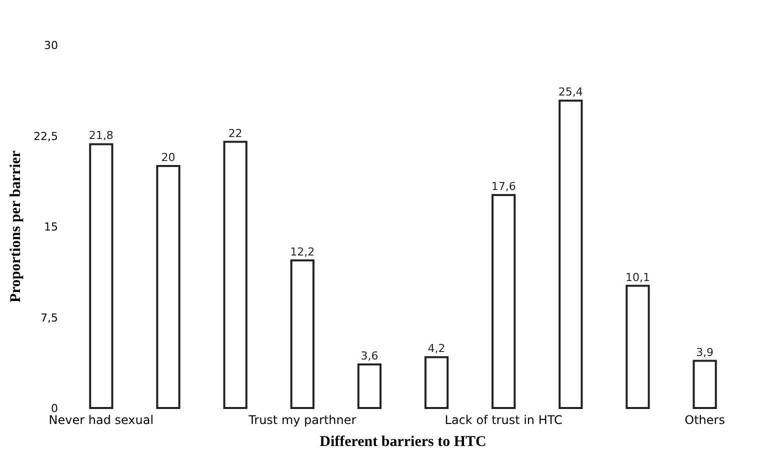 The height and width of the screenshot is (452, 766). Describe the element at coordinates (570, 92) in the screenshot. I see `data-label: 25,4` at that location.